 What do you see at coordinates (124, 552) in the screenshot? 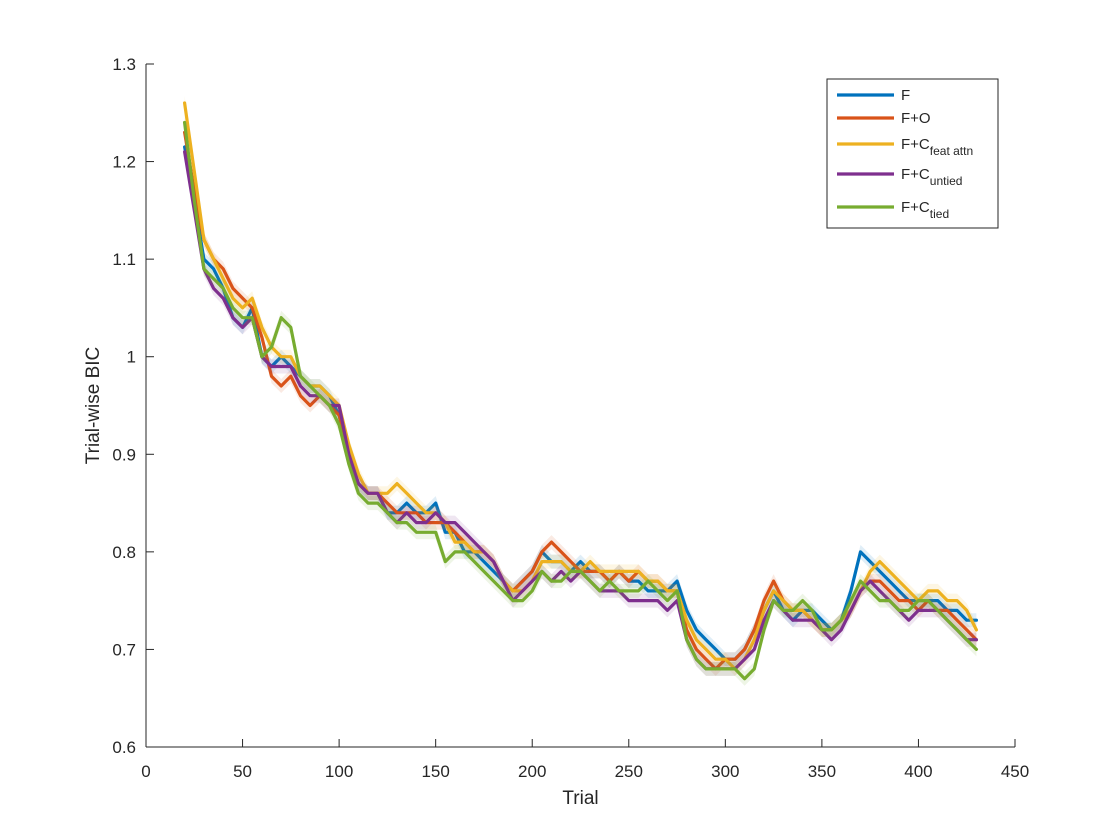
I see `y-tick-label: 0.8` at bounding box center [124, 552].